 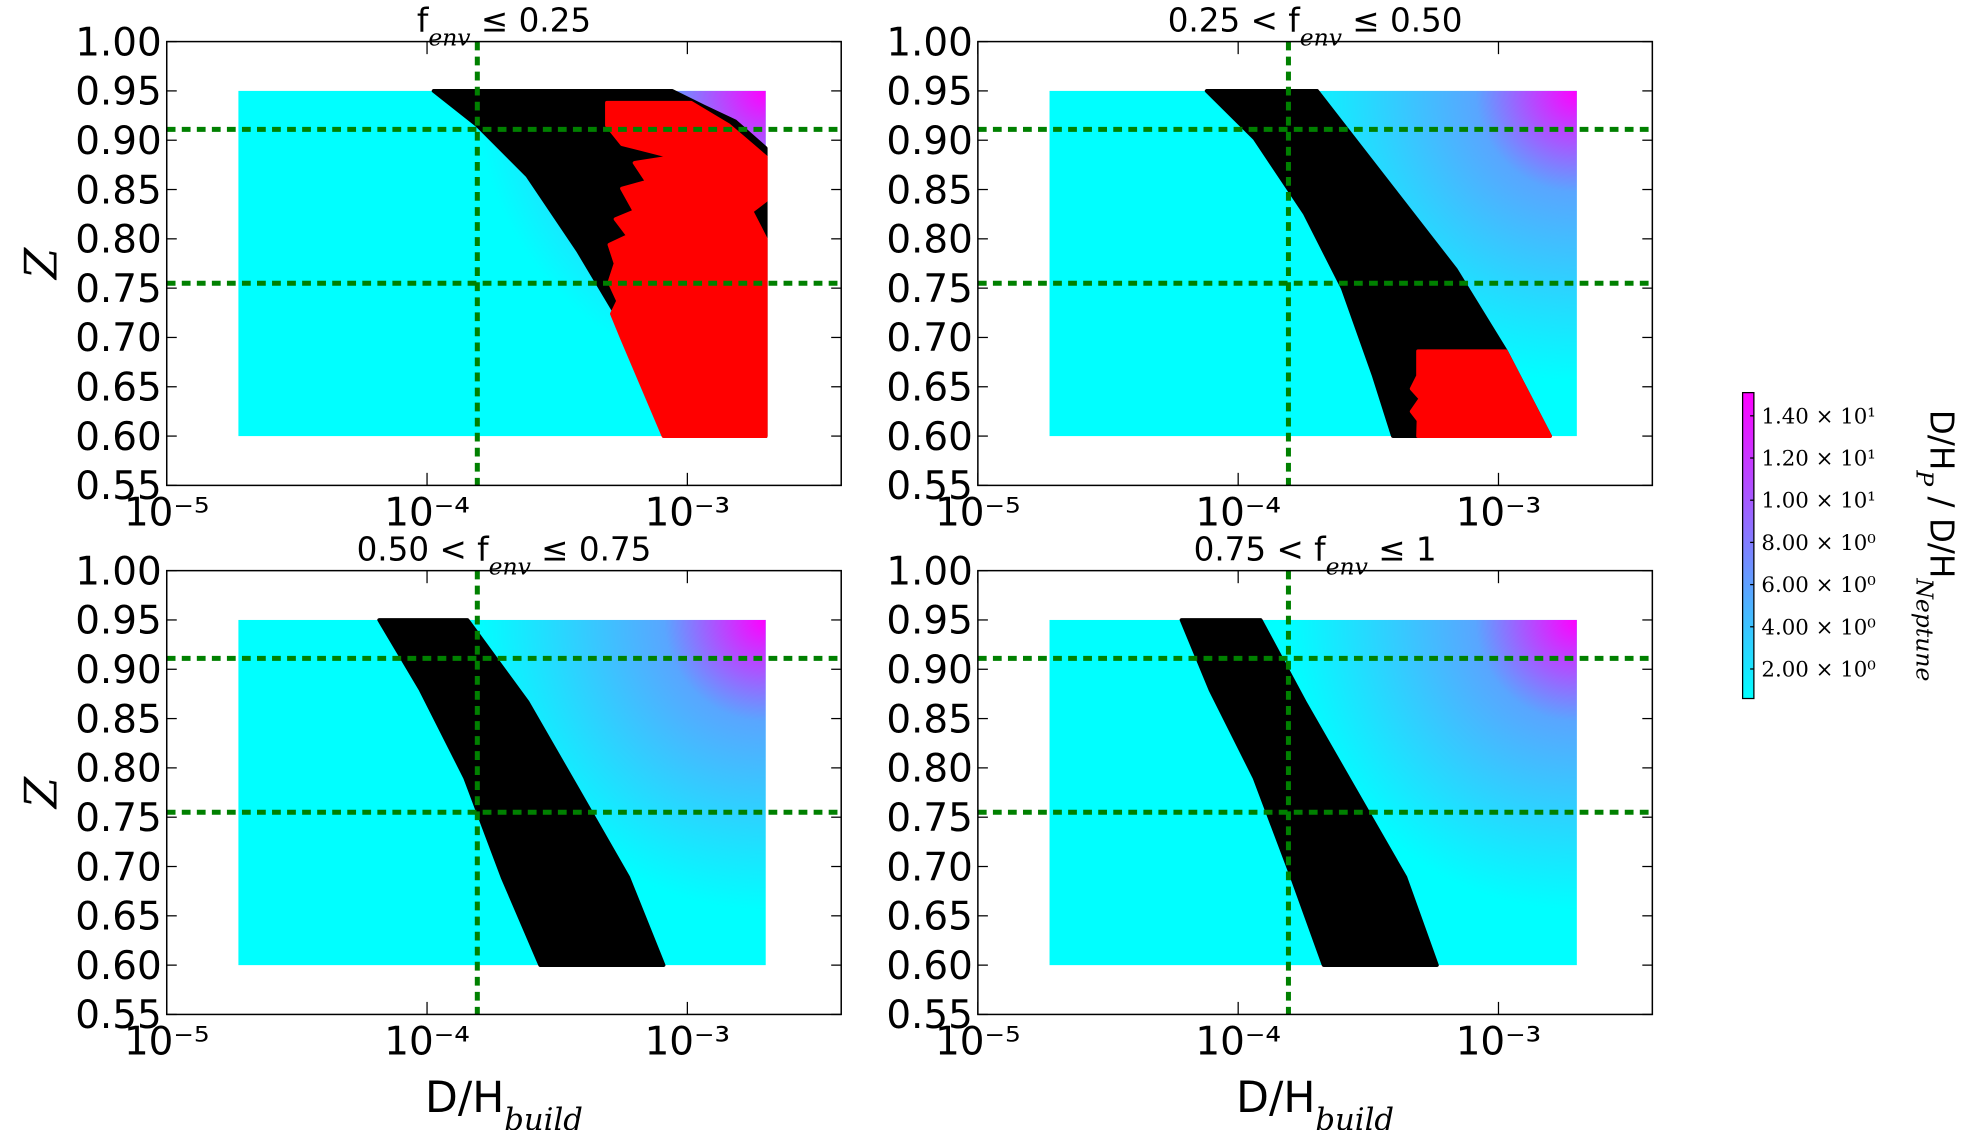 I want to click on text-part: / D/H, so click(x=1942, y=532).